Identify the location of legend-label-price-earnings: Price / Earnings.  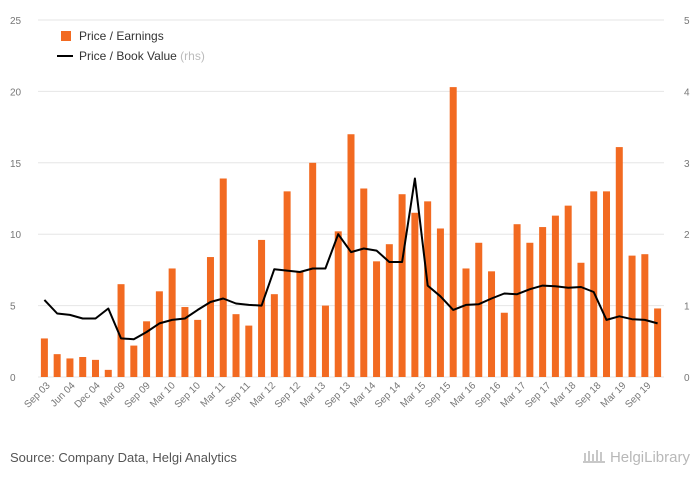
(121, 36).